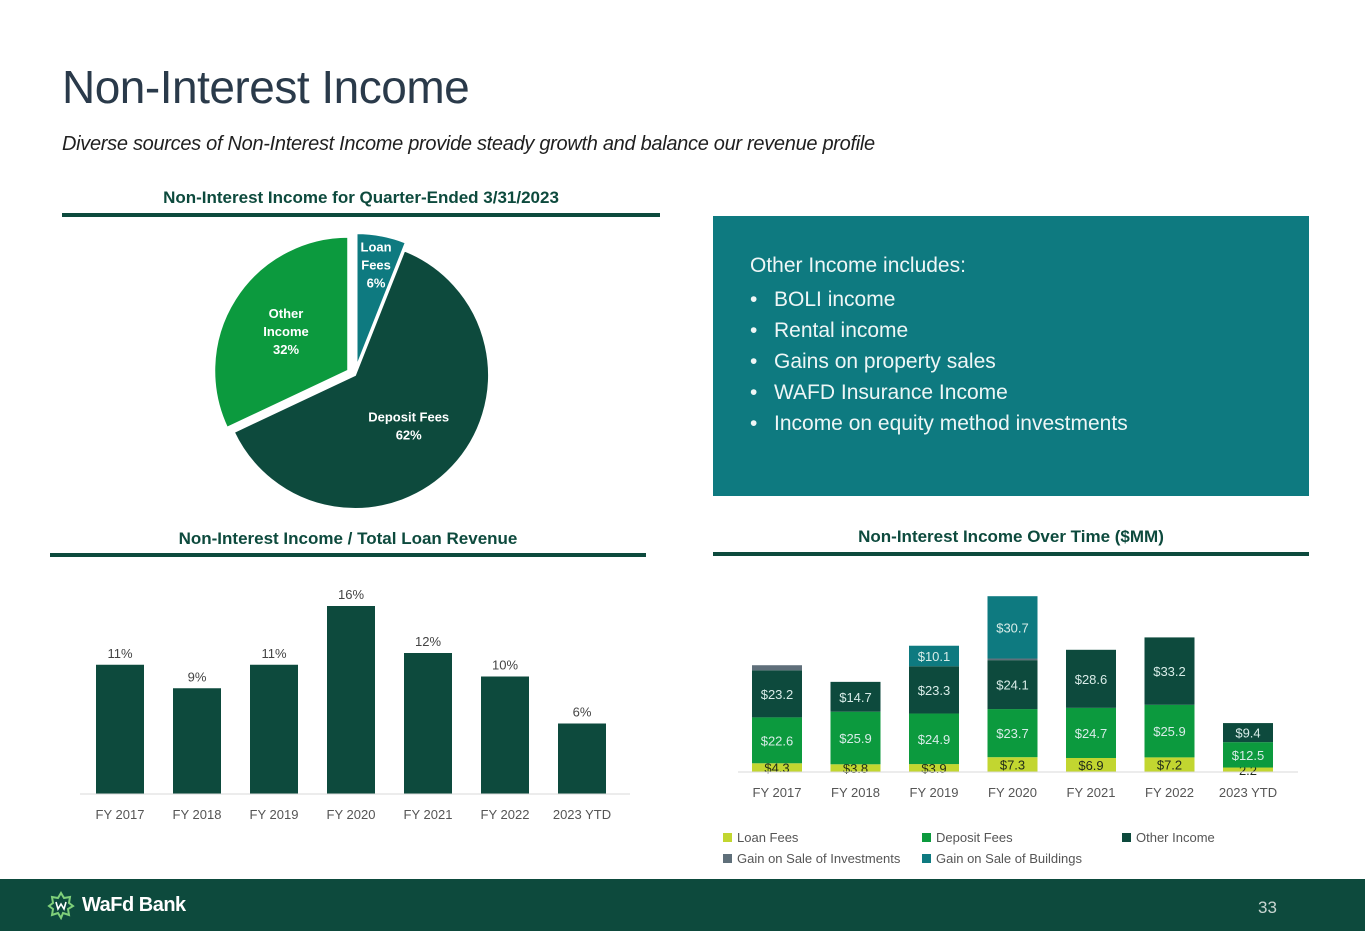 This screenshot has width=1365, height=931. I want to click on legend-label: Gain on Sale of Investments, so click(819, 858).